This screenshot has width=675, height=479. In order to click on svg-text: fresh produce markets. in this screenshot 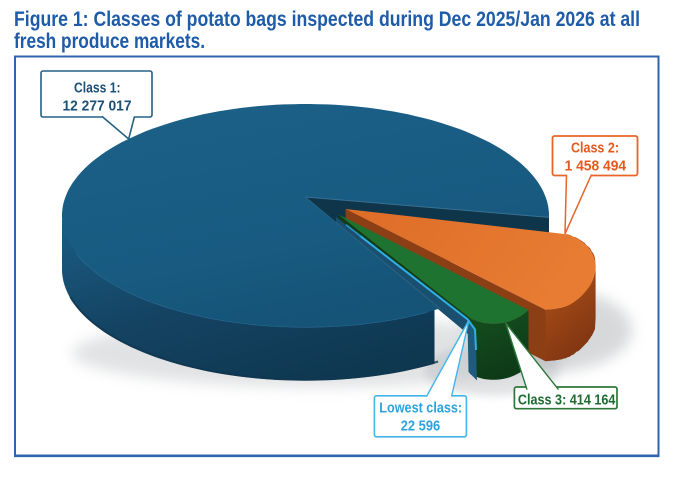, I will do `click(109, 41)`.